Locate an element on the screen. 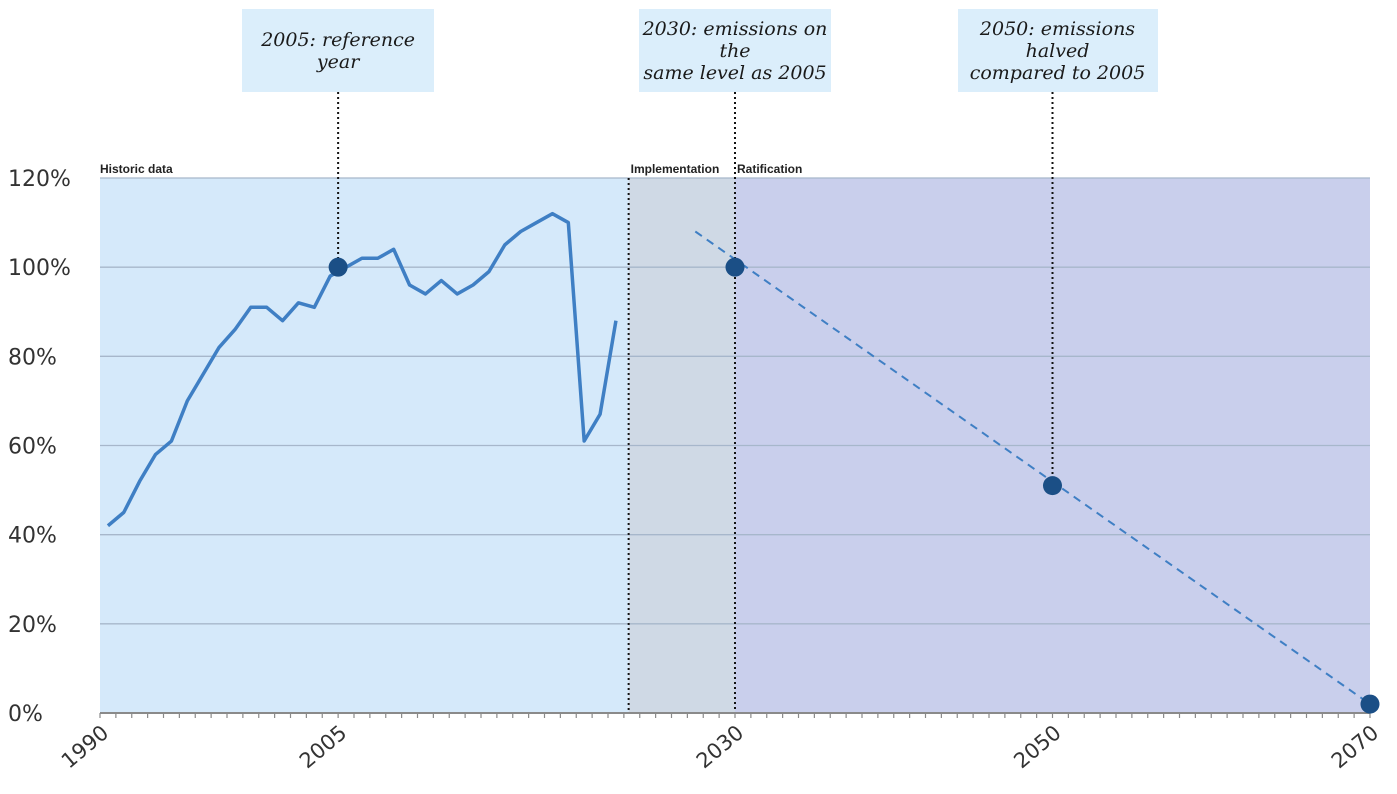 Image resolution: width=1397 pixels, height=794 pixels. y-tick-label: 40% is located at coordinates (32, 536).